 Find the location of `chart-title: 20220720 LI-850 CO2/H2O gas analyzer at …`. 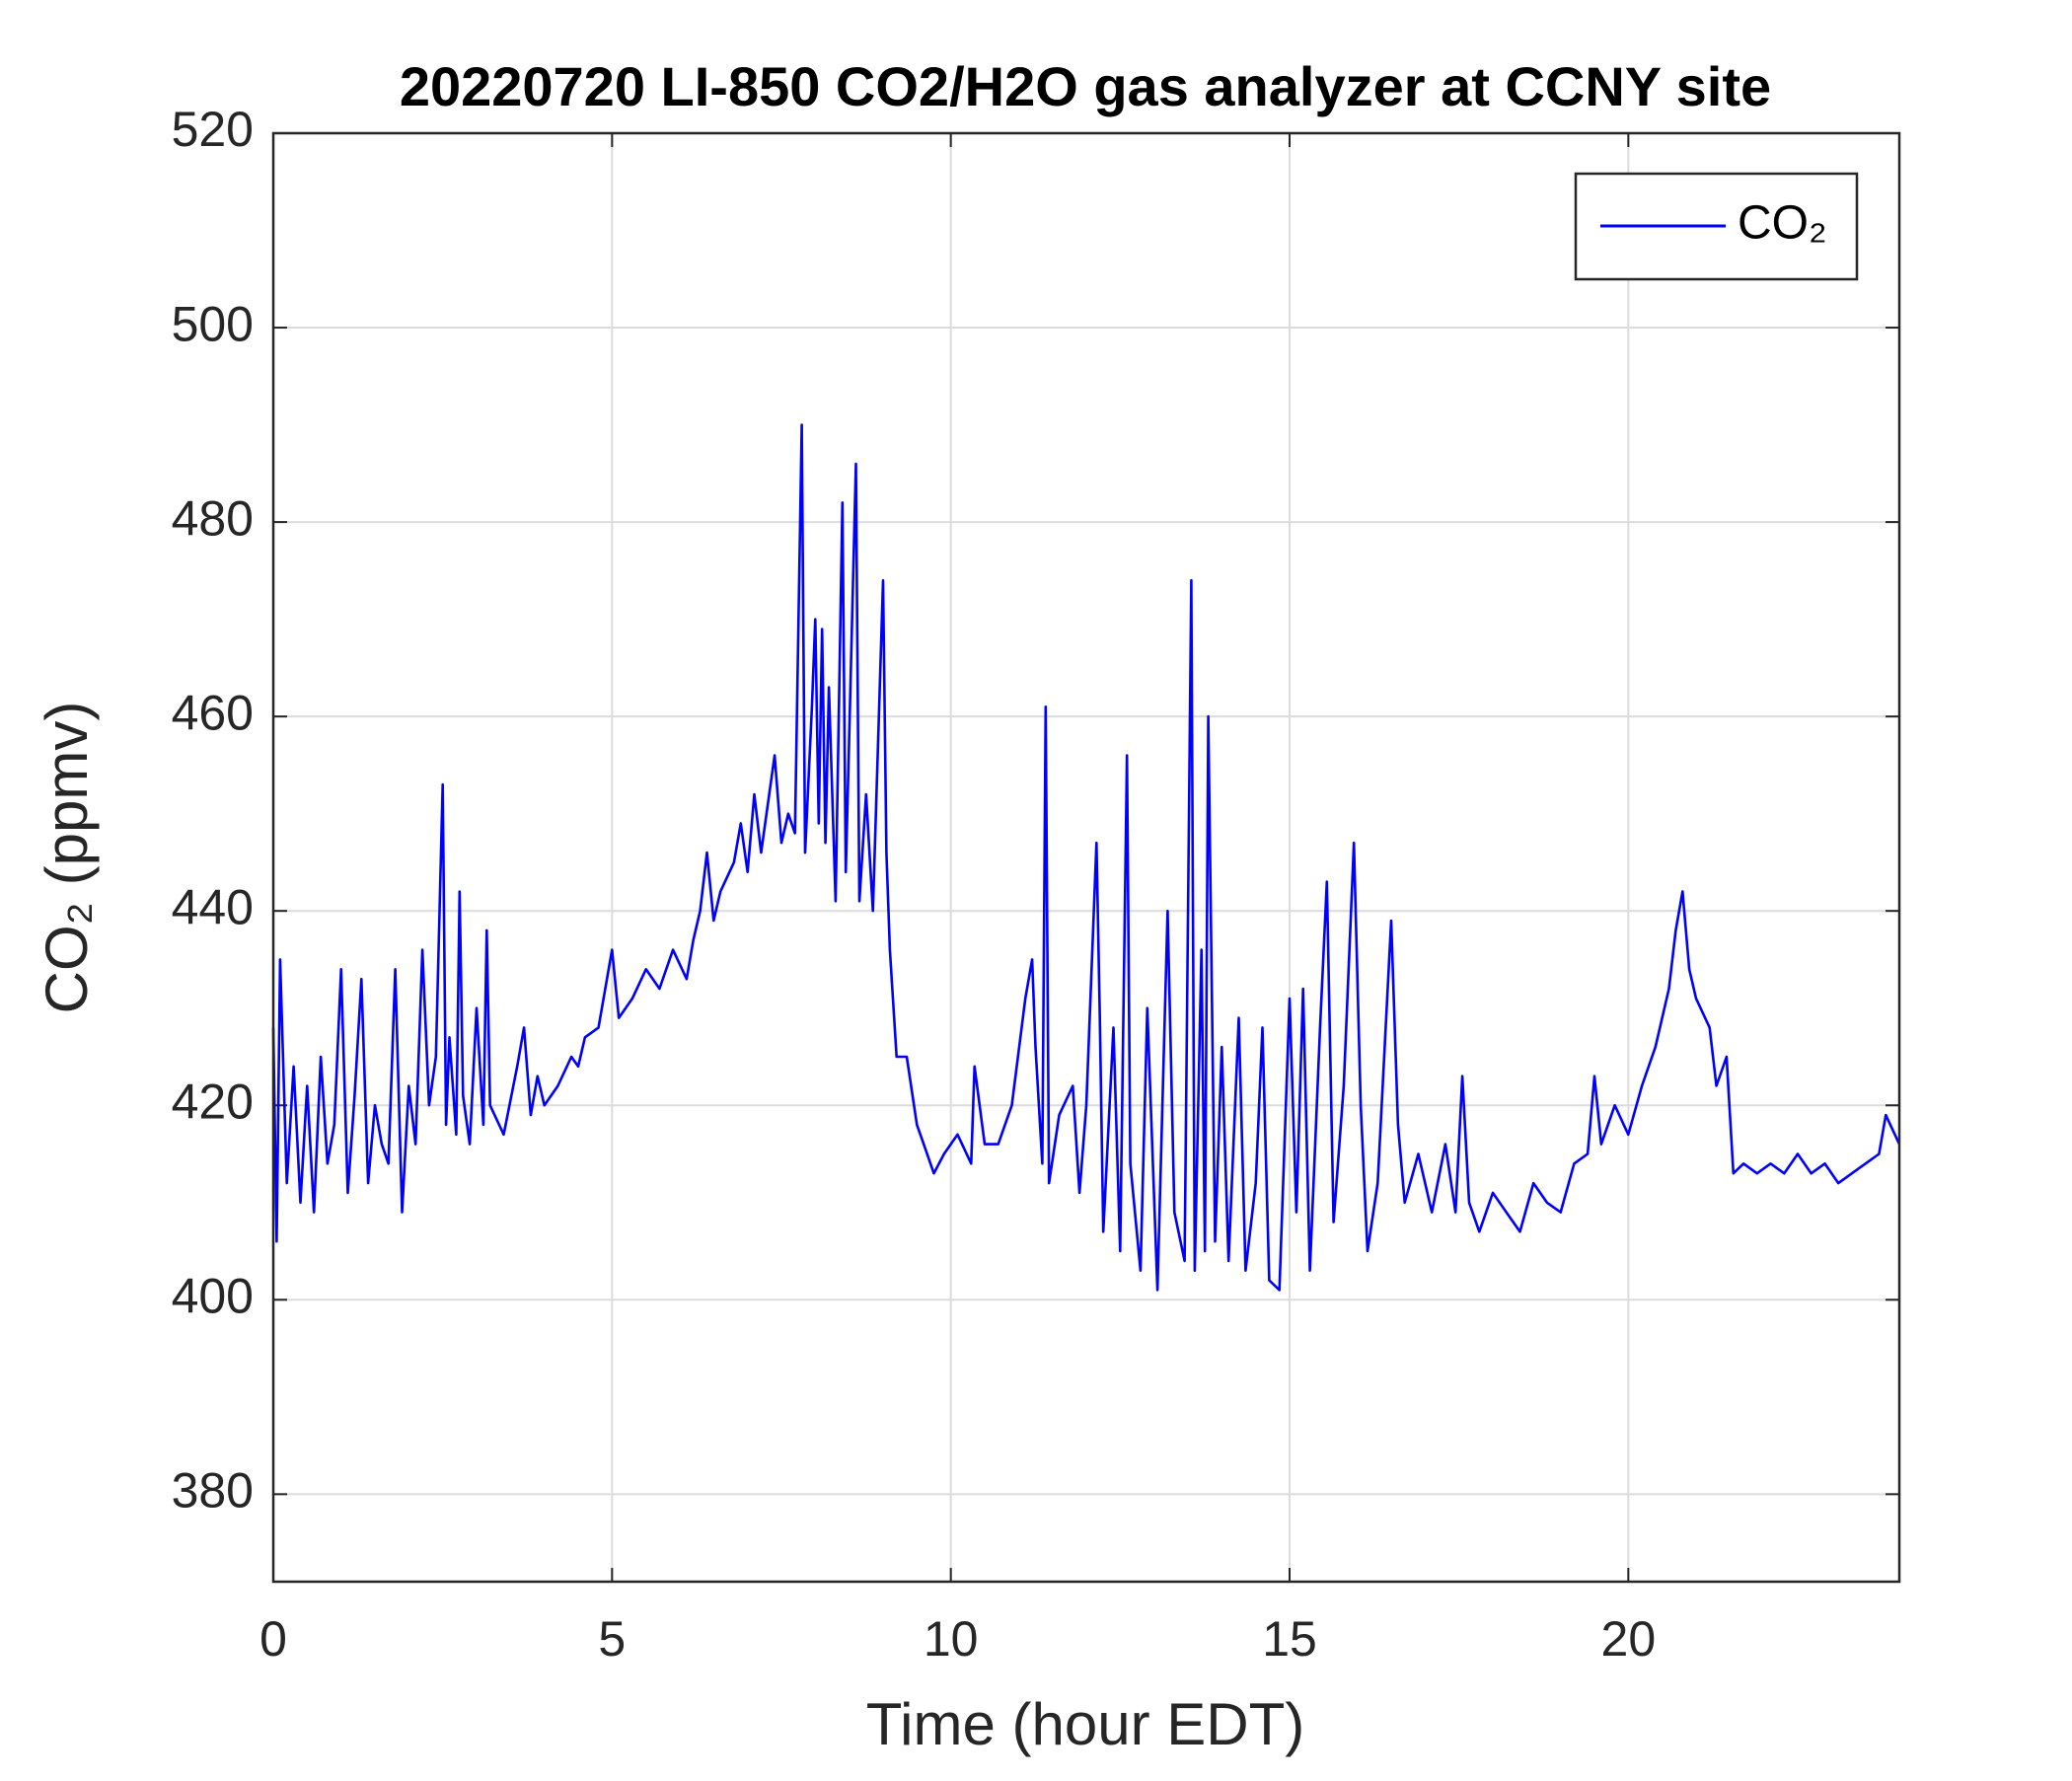

chart-title: 20220720 LI-850 CO2/H2O gas analyzer at … is located at coordinates (1085, 86).